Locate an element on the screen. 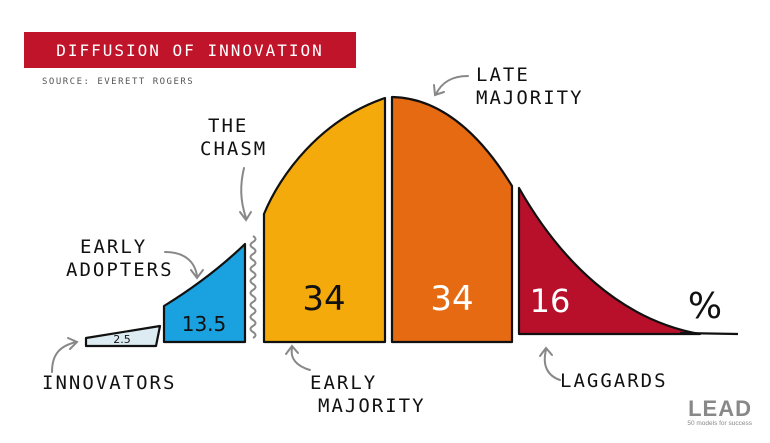  value-laggards: 16 is located at coordinates (550, 301).